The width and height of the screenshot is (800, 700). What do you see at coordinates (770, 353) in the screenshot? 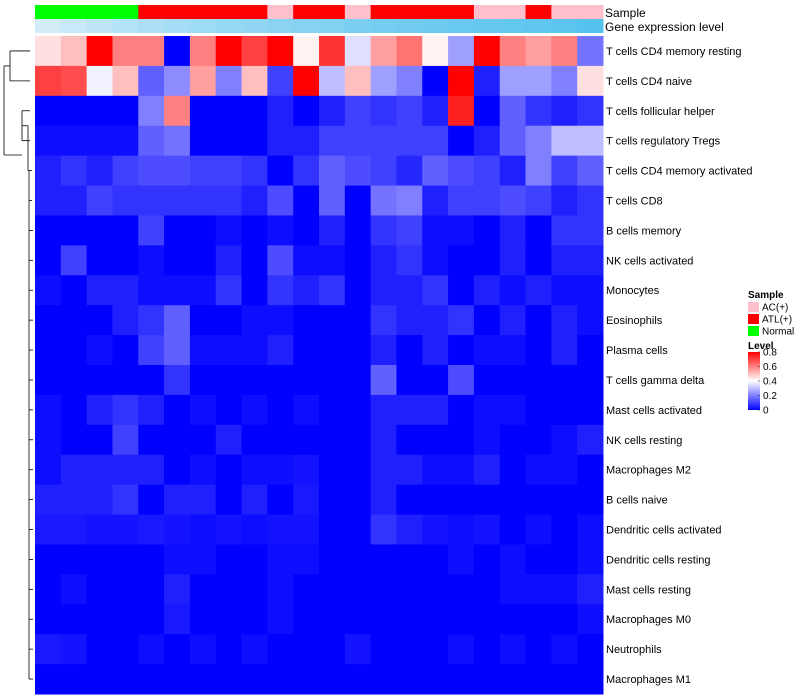
I see `level-tick-label: 0.8` at bounding box center [770, 353].